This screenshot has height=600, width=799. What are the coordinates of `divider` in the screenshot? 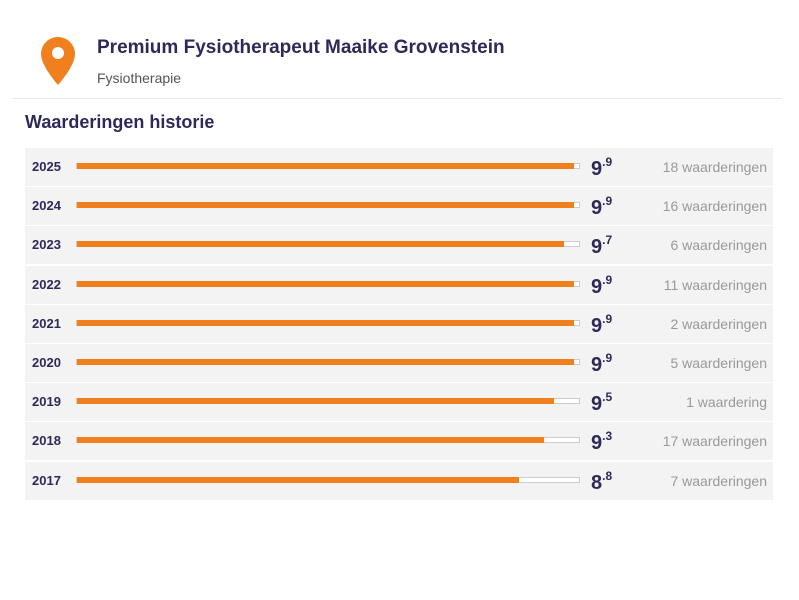 It's located at (397, 98).